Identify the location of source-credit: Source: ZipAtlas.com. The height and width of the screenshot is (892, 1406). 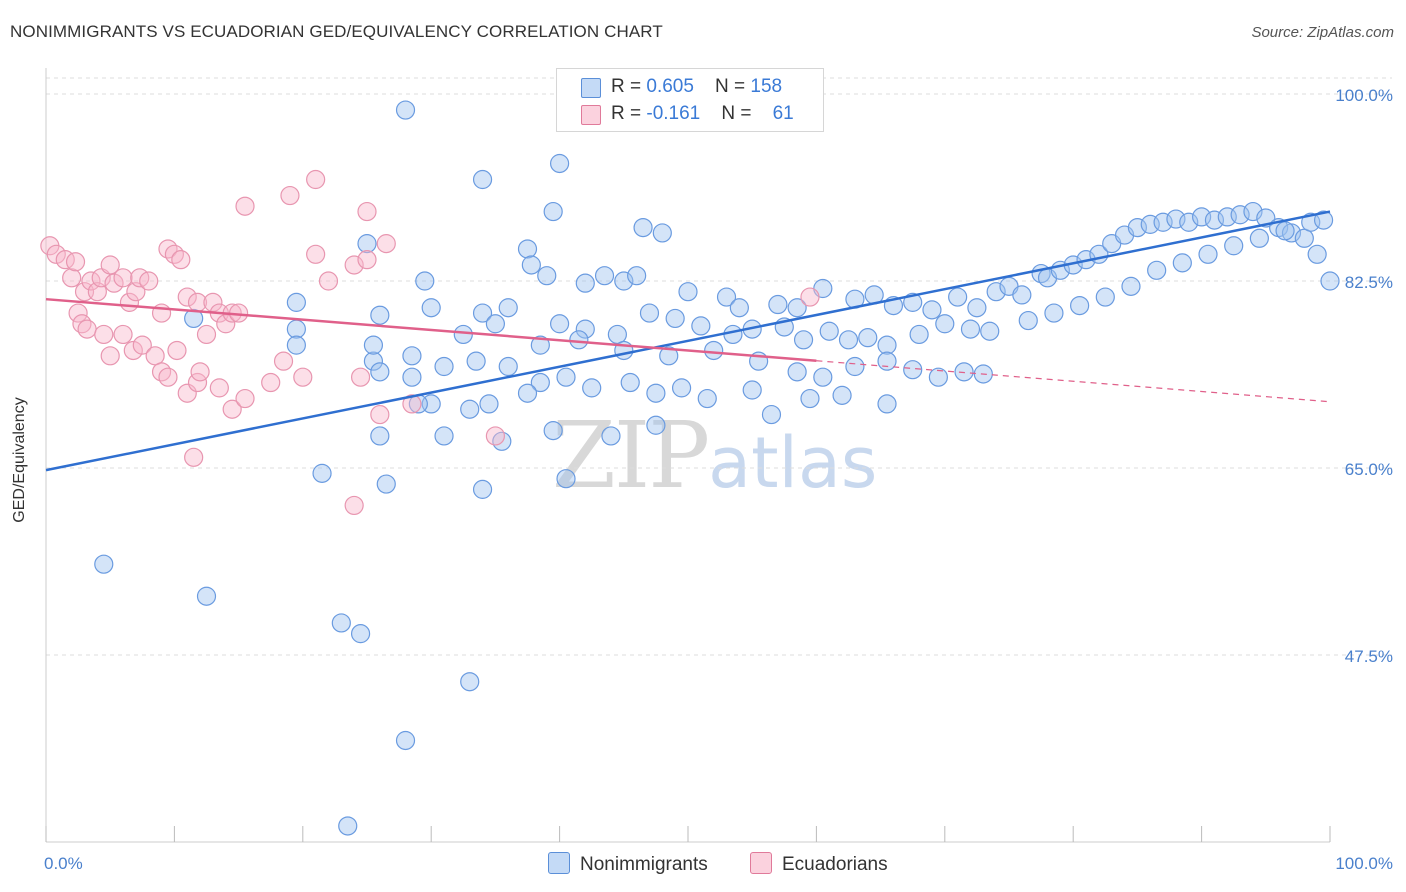
(1322, 32).